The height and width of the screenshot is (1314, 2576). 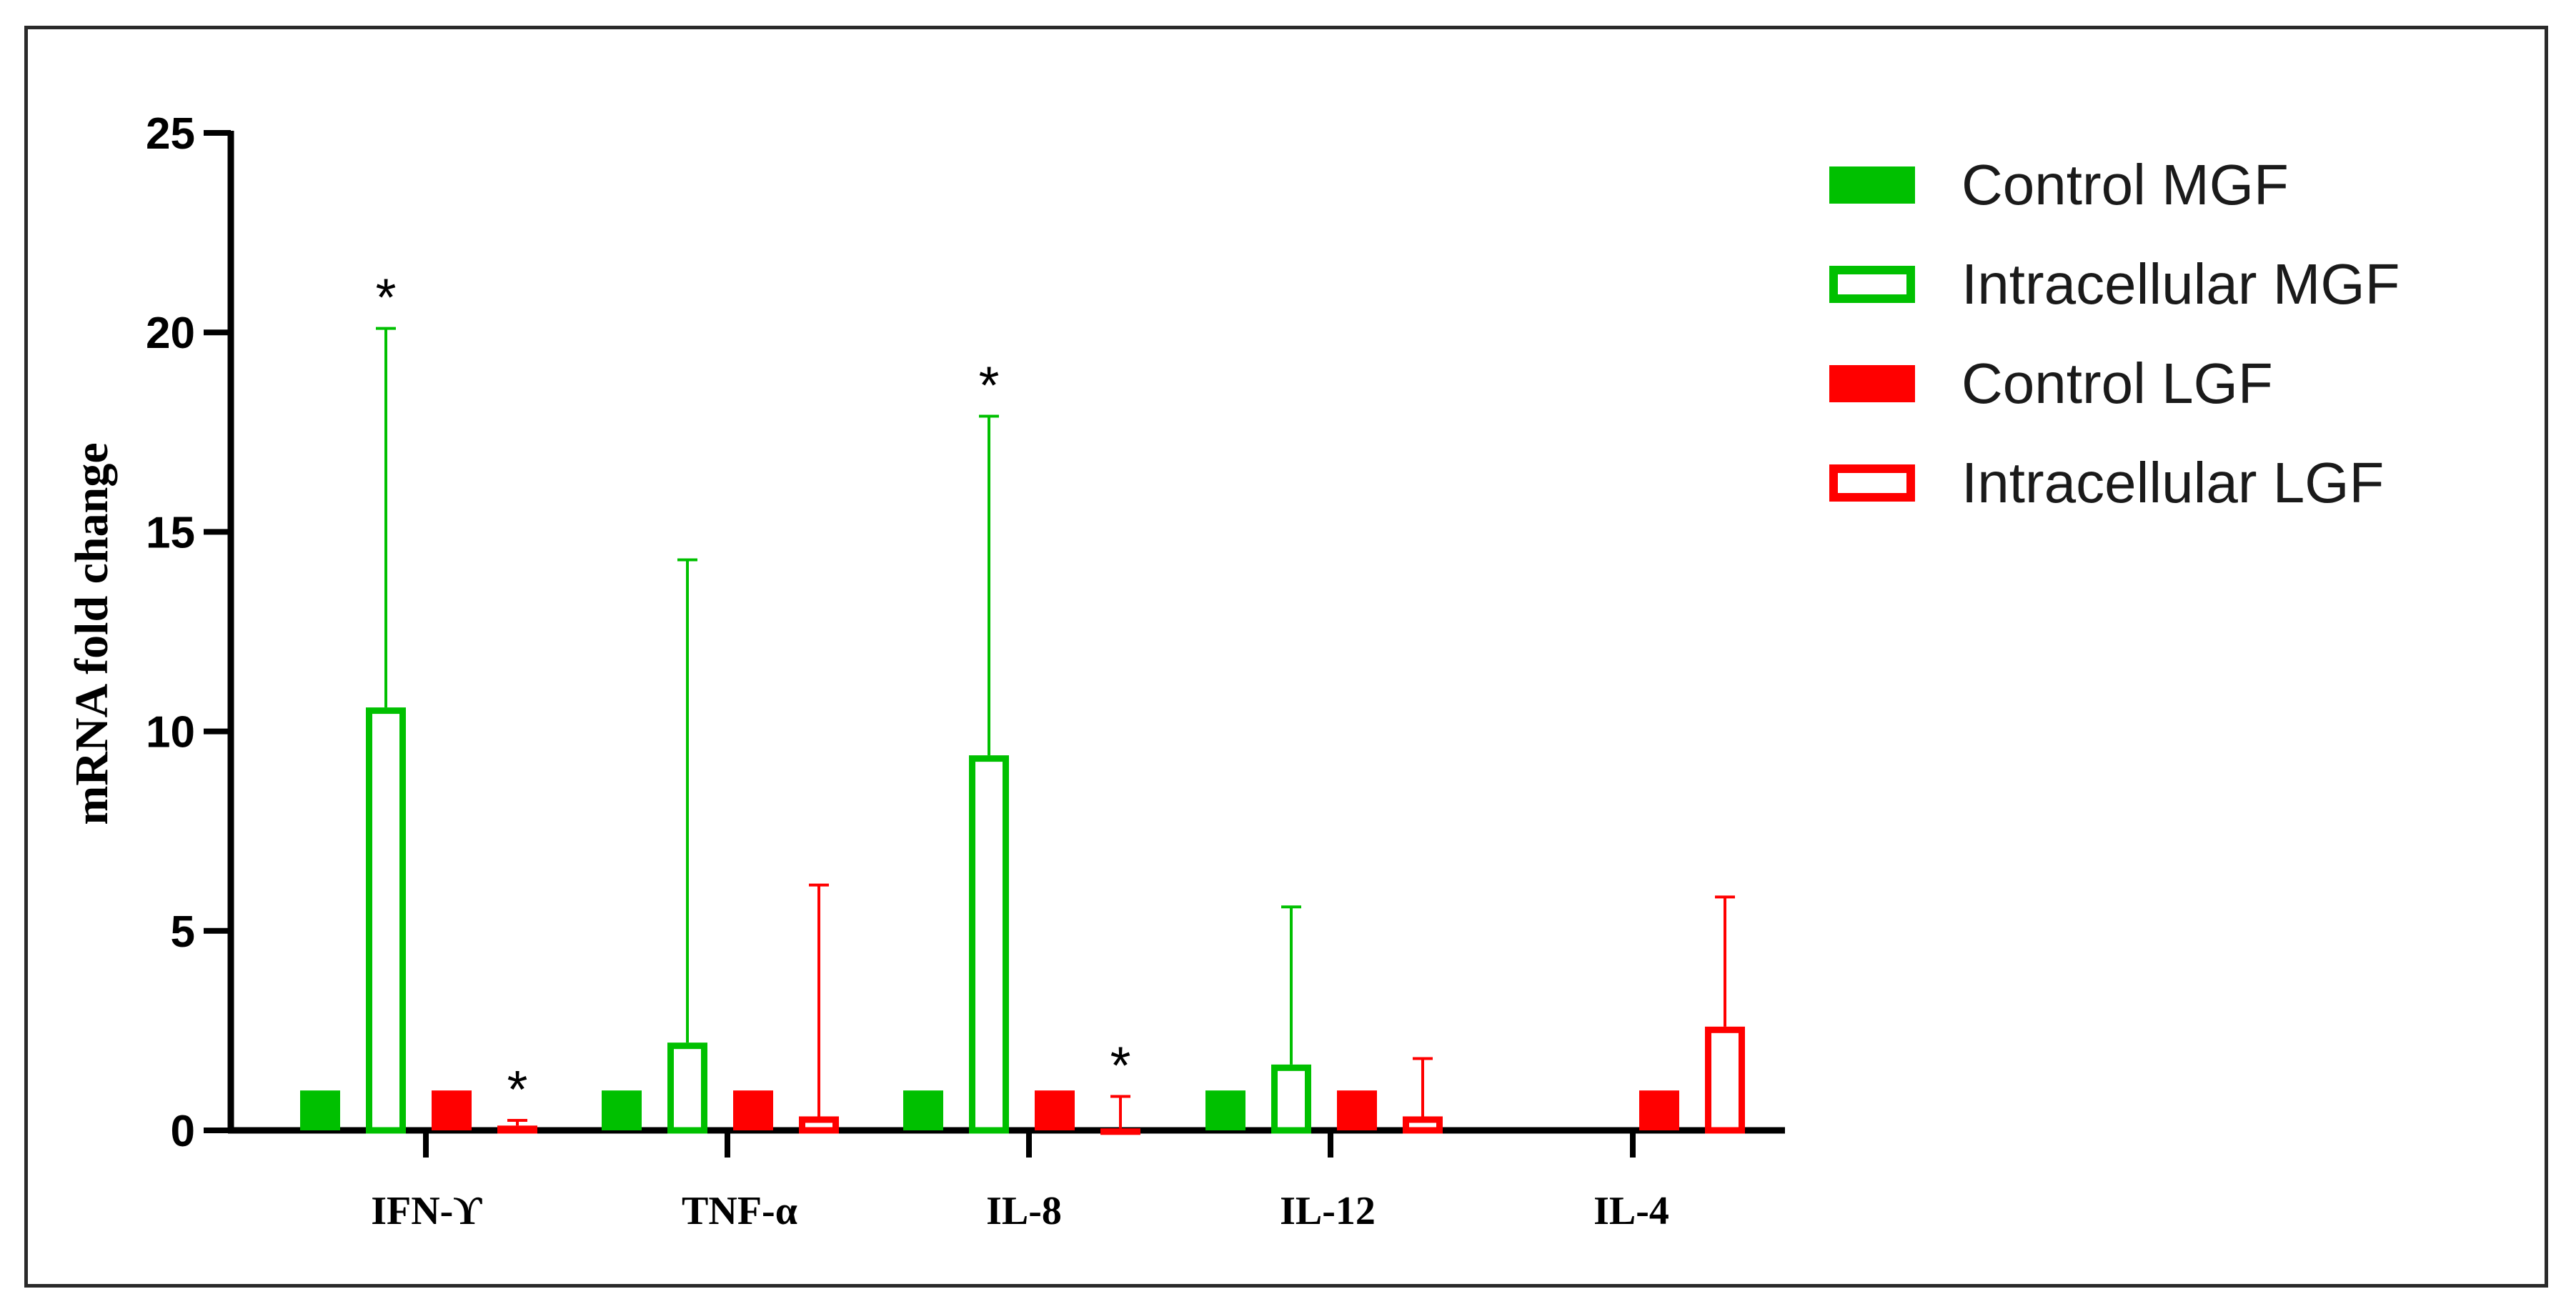 What do you see at coordinates (170, 732) in the screenshot?
I see `y-tick-label: 10` at bounding box center [170, 732].